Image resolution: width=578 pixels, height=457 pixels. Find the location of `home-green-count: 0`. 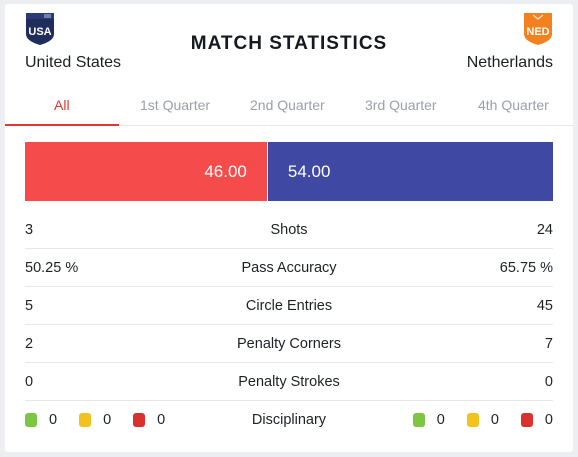

home-green-count: 0 is located at coordinates (53, 420).